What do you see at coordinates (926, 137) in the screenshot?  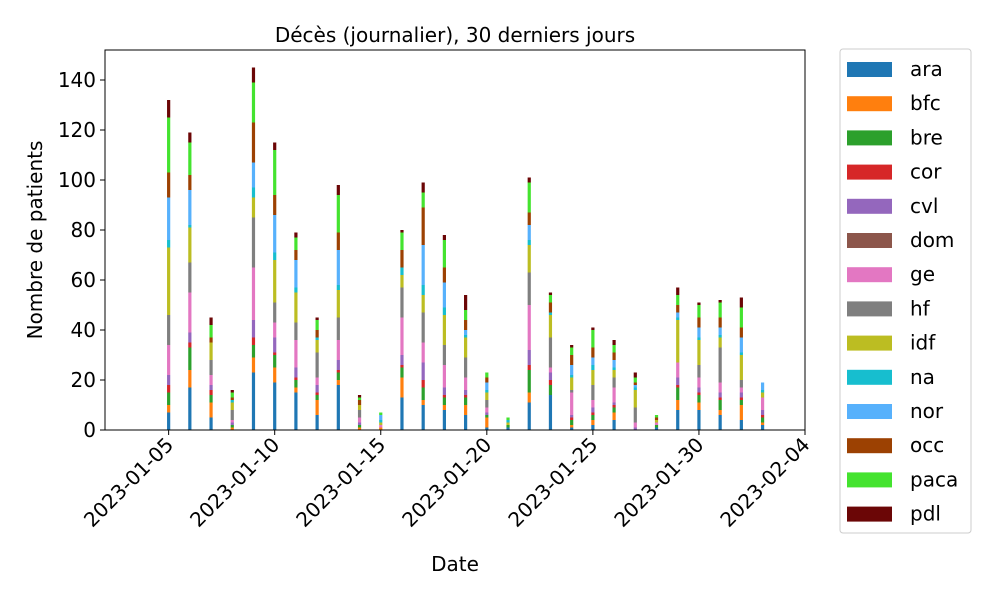 I see `legend-label-bre: bre` at bounding box center [926, 137].